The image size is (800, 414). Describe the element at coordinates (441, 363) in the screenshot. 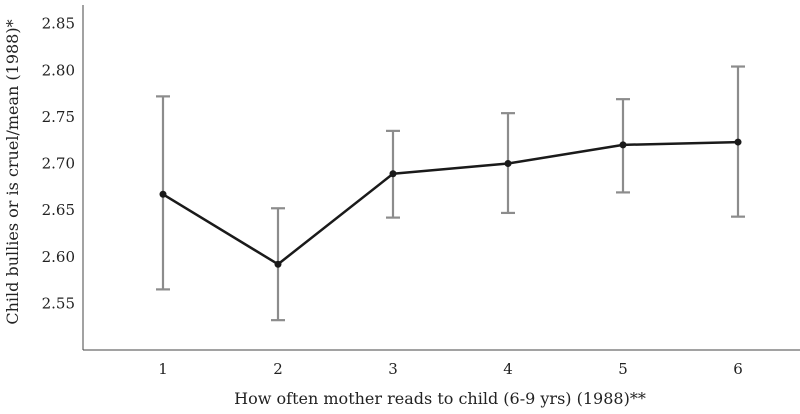

I see `x-axis: 1 2 3 4 5 6` at that location.